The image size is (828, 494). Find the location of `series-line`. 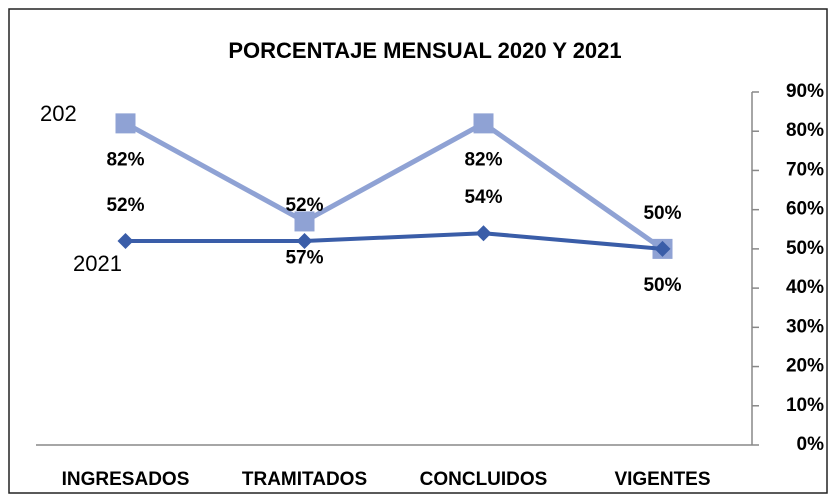

series-line is located at coordinates (394, 241).